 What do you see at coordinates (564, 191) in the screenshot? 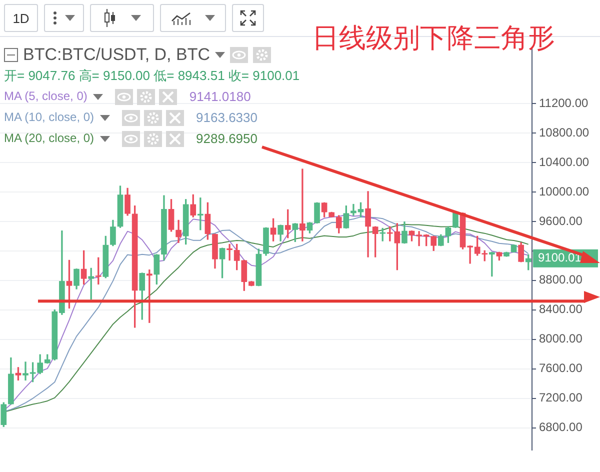
I see `y-tick-label: 10000.00` at bounding box center [564, 191].